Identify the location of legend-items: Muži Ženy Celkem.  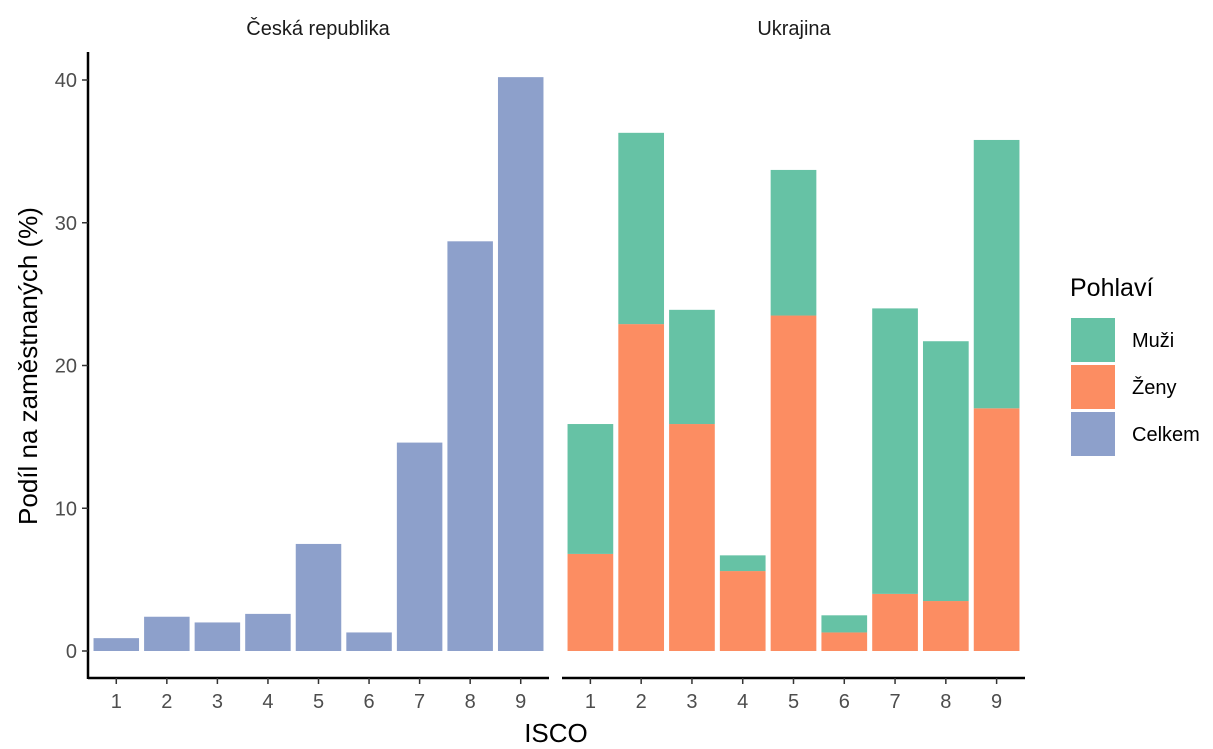
(1135, 387).